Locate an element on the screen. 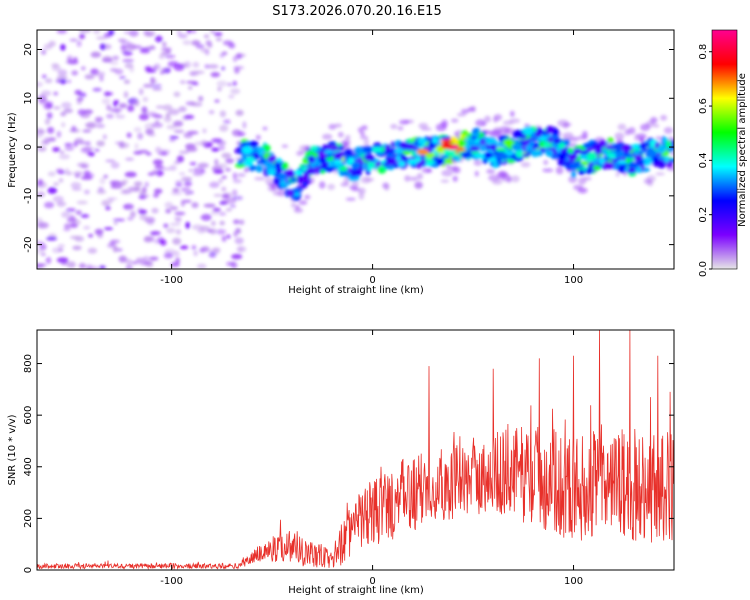 The image size is (750, 600). snr-xtick-label: 0 is located at coordinates (372, 581).